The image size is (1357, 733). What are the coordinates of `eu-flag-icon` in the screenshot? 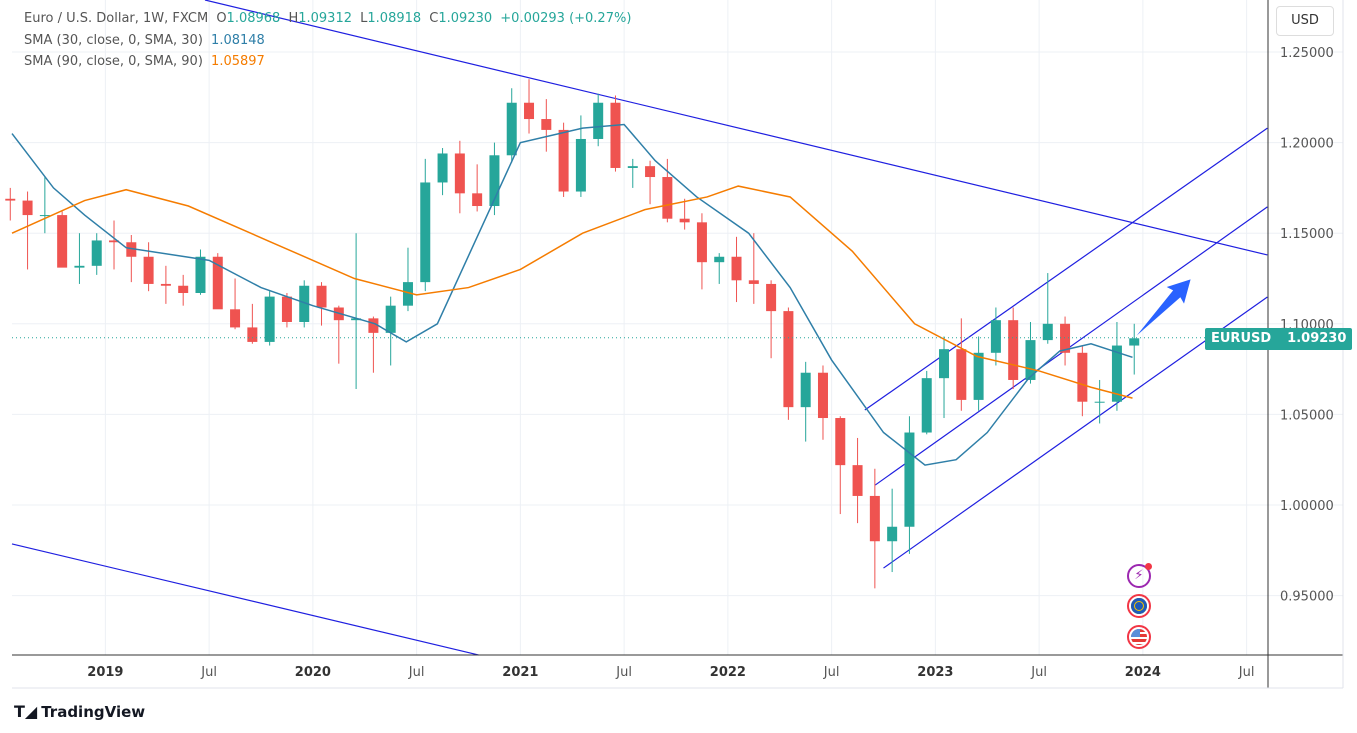 It's located at (1139, 606).